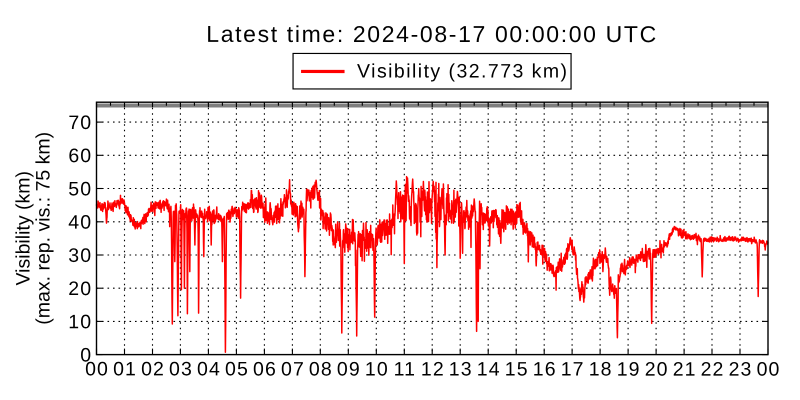  I want to click on svg-text: 01, so click(125, 369).